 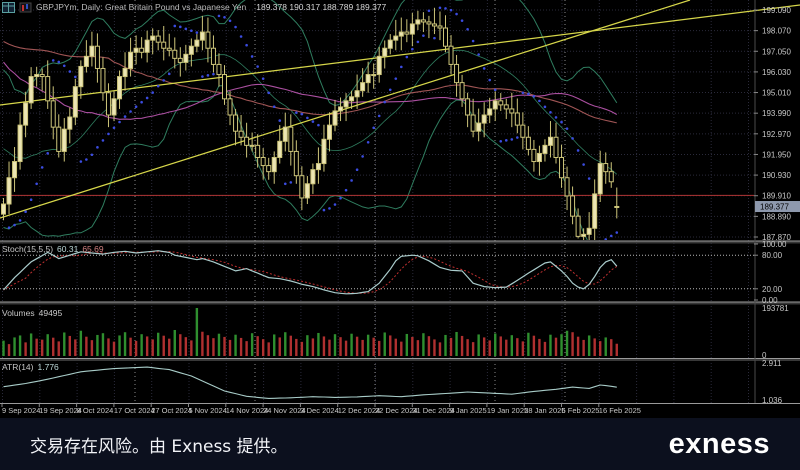 What do you see at coordinates (776, 237) in the screenshot?
I see `svg-text: 187.870` at bounding box center [776, 237].